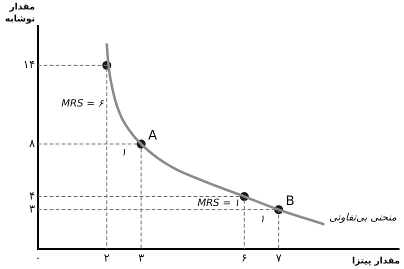 The width and height of the screenshot is (404, 269). Describe the element at coordinates (82, 104) in the screenshot. I see `annotation: MRS = ۶` at that location.